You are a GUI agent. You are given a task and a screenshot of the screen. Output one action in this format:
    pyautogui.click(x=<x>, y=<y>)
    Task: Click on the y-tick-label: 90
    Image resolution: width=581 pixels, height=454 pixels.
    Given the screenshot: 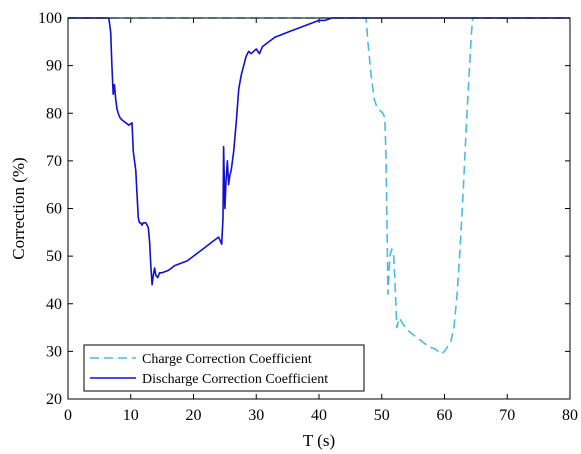 What is the action you would take?
    pyautogui.click(x=54, y=66)
    